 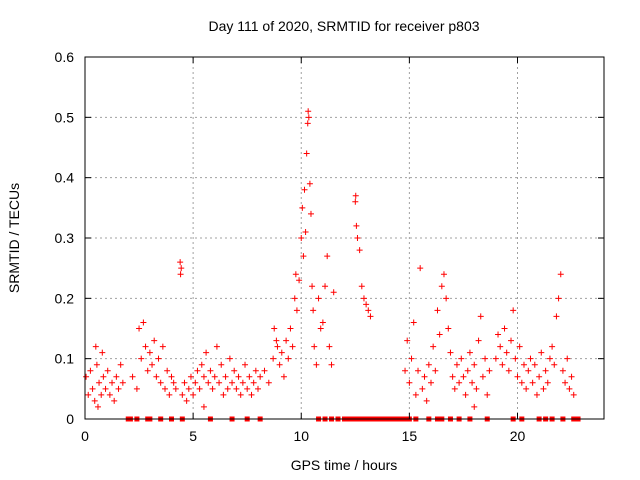 I want to click on y-axis-label: SRMTID / TECUs, so click(x=14, y=238).